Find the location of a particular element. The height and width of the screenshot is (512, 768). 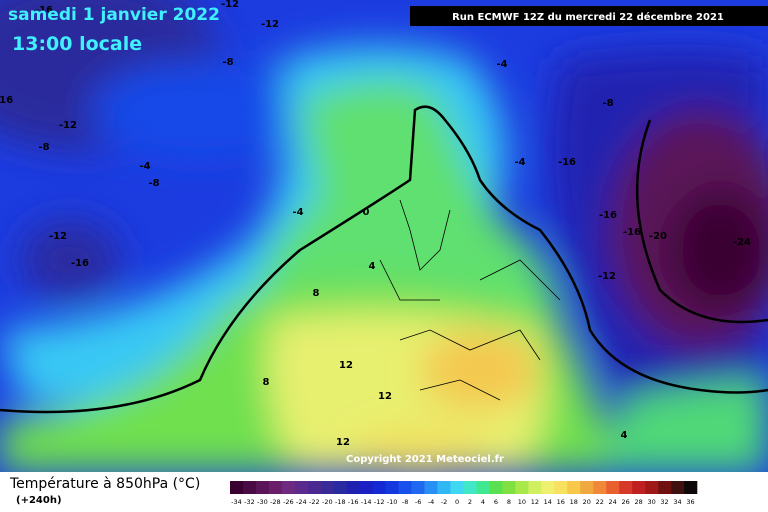

scale-label: -26 is located at coordinates (288, 502).